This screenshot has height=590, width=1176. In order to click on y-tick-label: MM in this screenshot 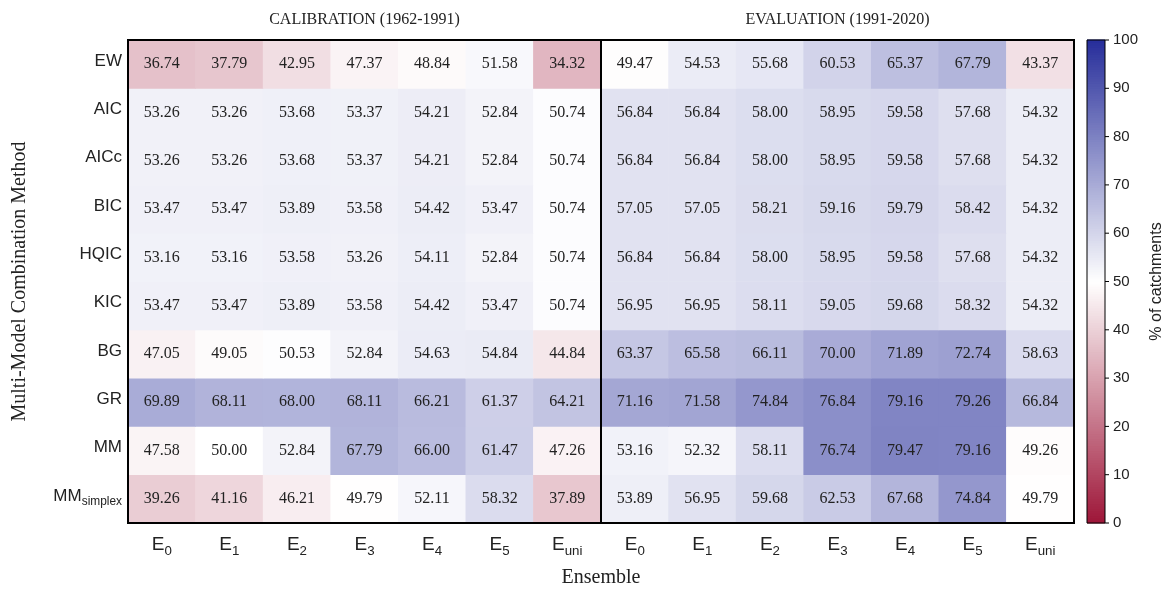, I will do `click(108, 447)`.